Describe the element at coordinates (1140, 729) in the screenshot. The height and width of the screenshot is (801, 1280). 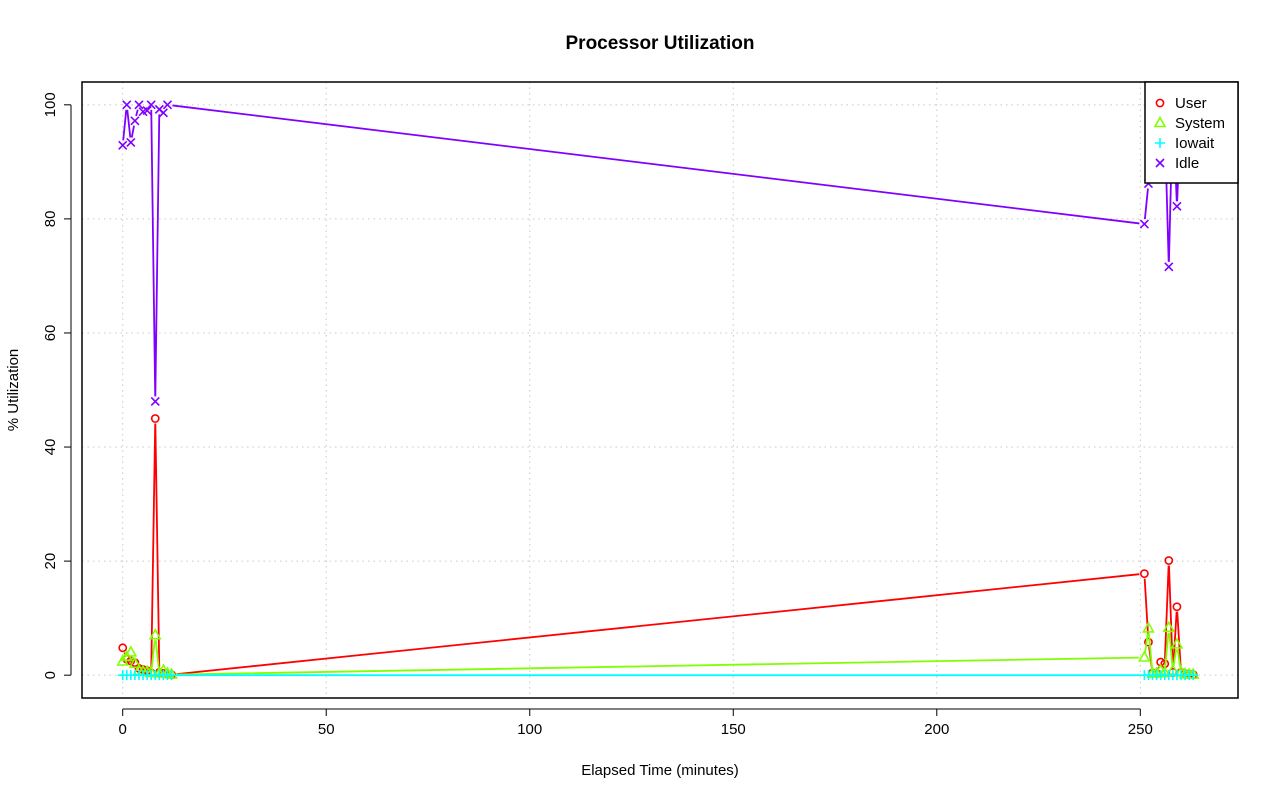
I see `x-tick-label: 250` at that location.